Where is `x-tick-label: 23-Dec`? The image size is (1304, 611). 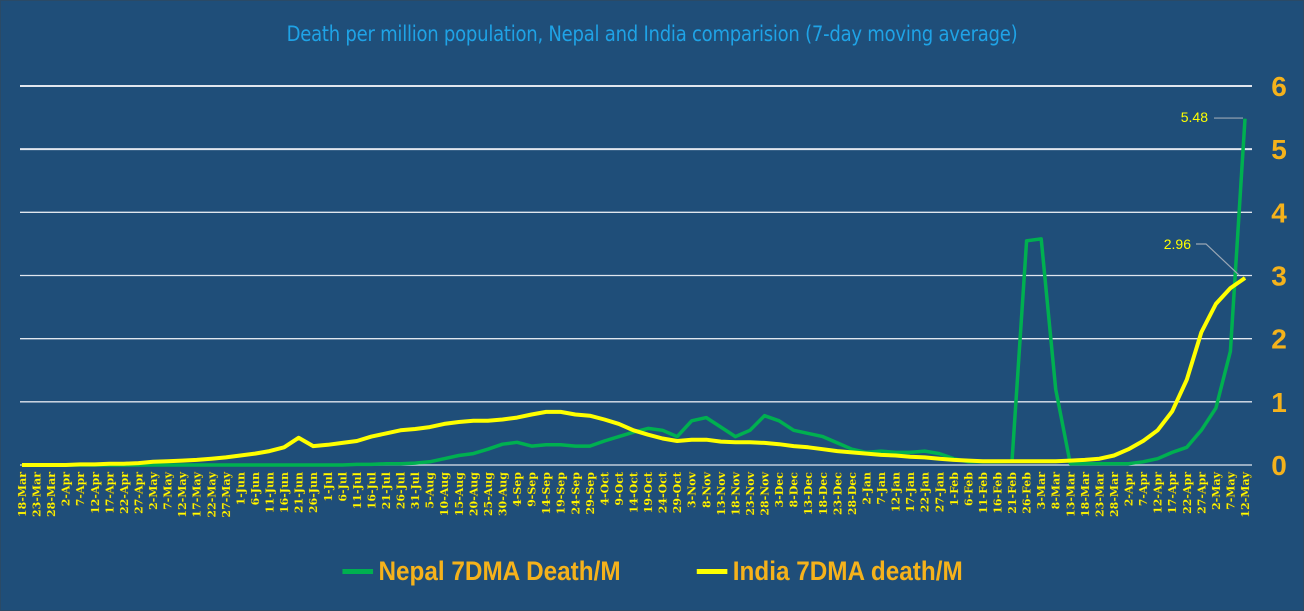
x-tick-label: 23-Dec is located at coordinates (837, 493).